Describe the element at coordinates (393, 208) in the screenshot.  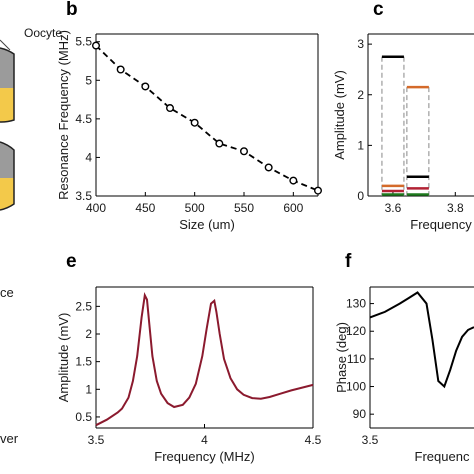
I see `x-tick-label: 3.6` at that location.